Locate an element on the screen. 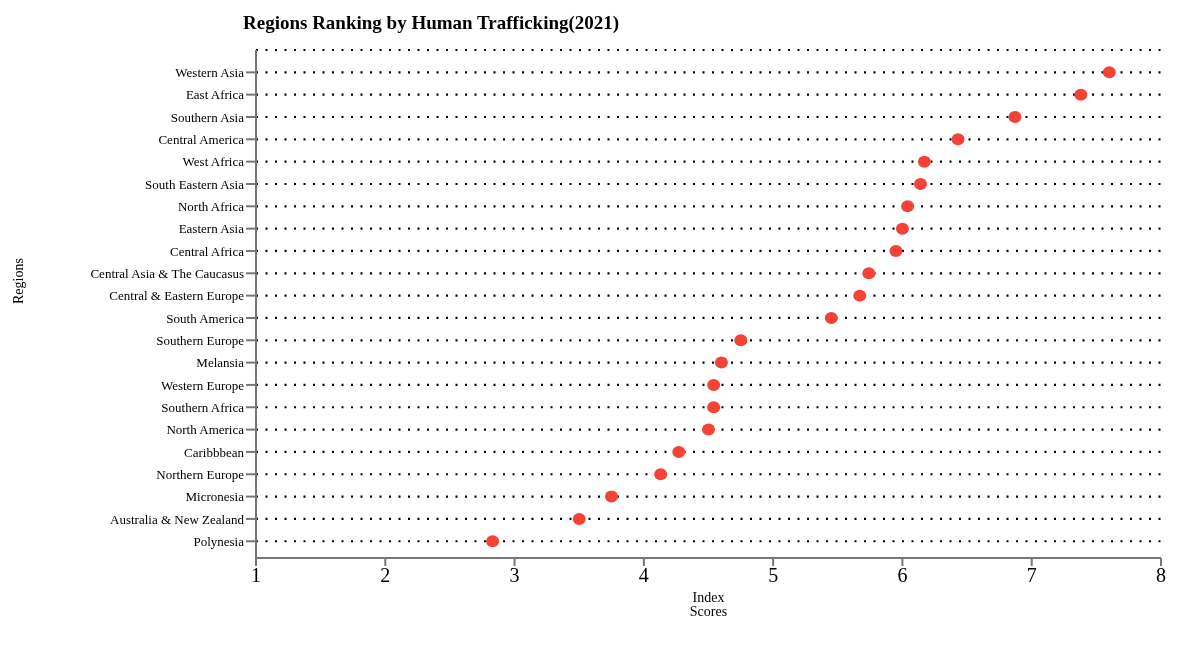 This screenshot has width=1181, height=653. y-tick-label: Eastern Asia is located at coordinates (211, 229).